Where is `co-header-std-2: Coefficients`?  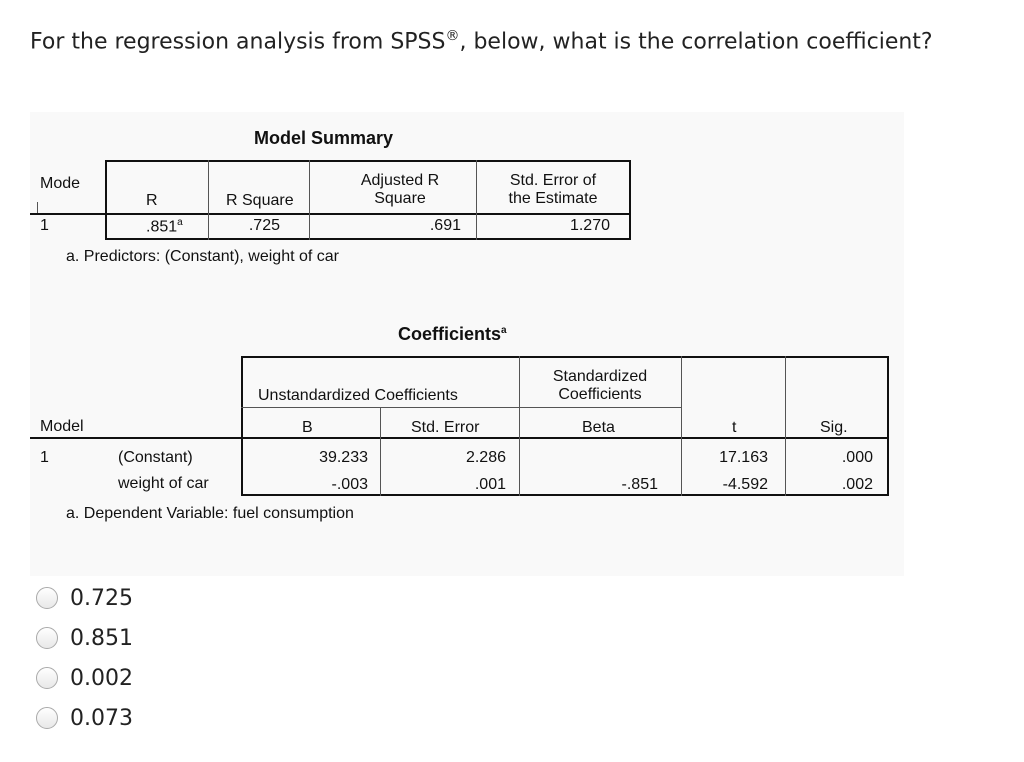
co-header-std-2: Coefficients is located at coordinates (600, 394).